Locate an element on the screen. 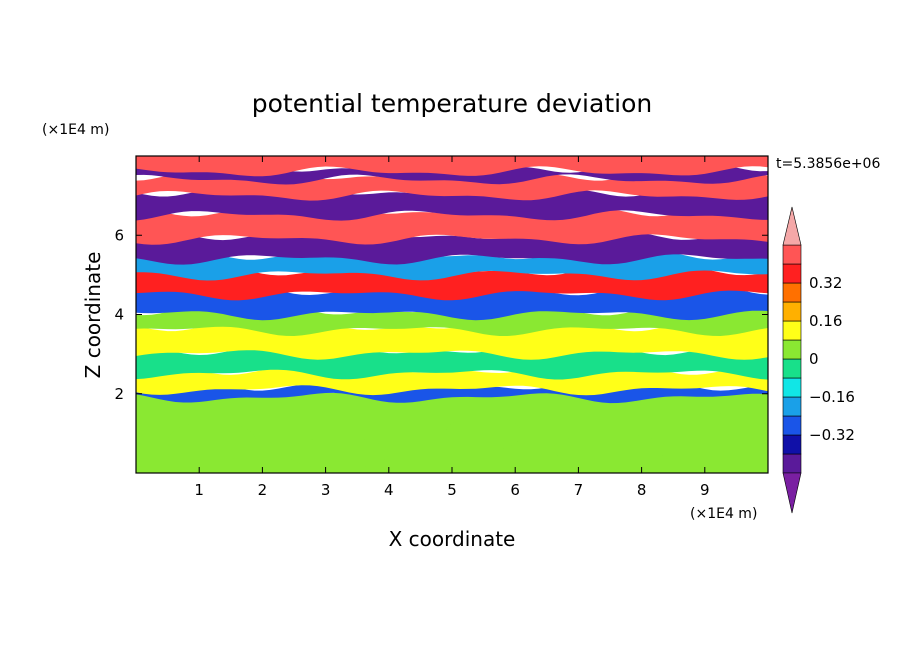 The image size is (904, 654). colorbar-tick-label: 0.32 is located at coordinates (825, 283).